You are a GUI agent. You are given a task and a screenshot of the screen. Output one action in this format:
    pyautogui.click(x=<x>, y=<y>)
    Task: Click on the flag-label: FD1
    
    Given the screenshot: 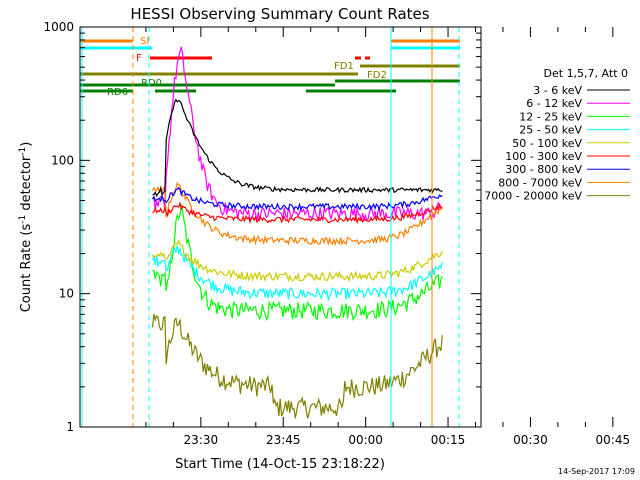 What is the action you would take?
    pyautogui.click(x=344, y=66)
    